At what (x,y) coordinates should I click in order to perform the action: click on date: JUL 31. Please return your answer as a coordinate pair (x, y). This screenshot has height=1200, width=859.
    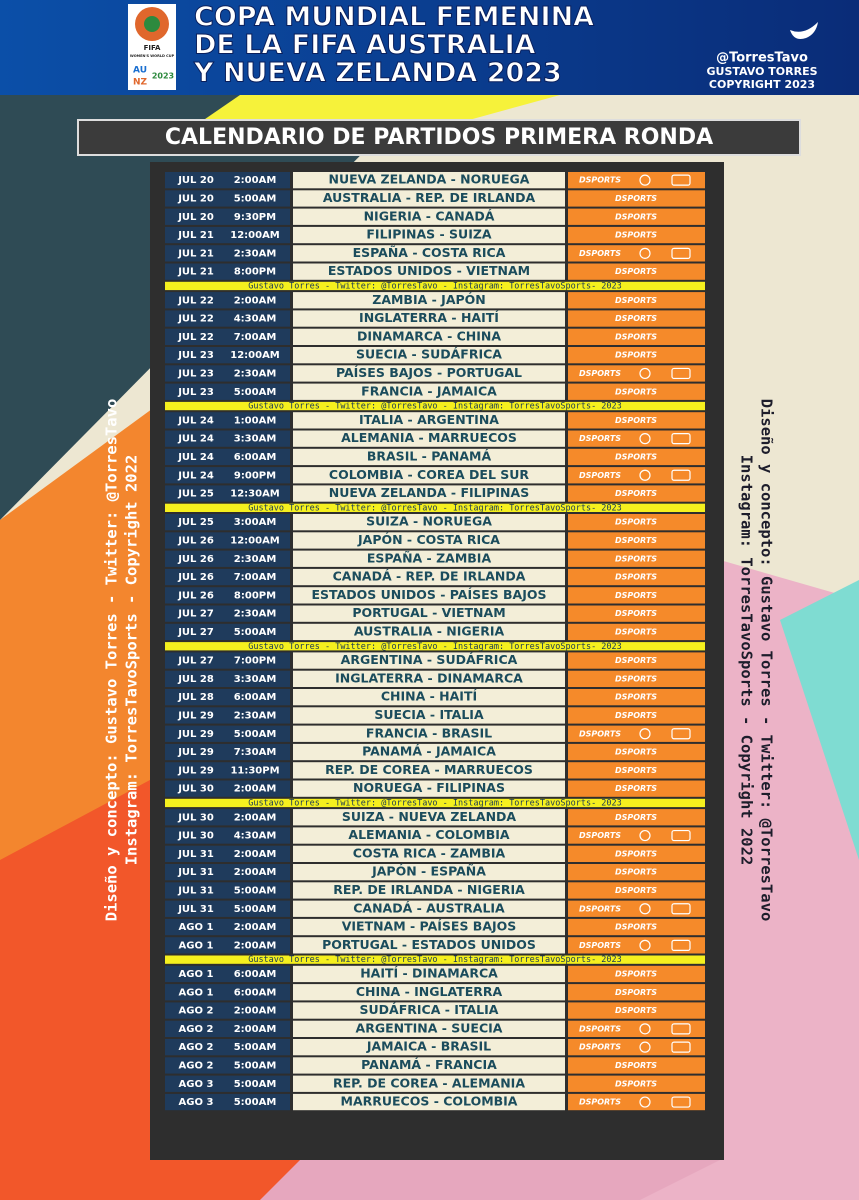
    Looking at the image, I should click on (195, 854).